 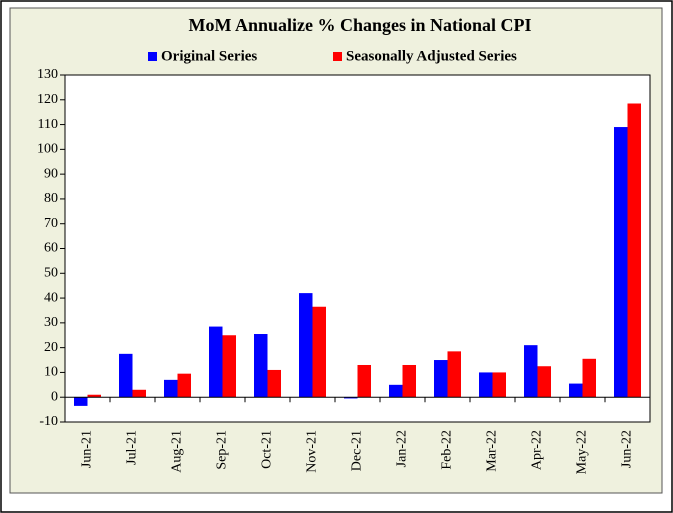 I want to click on x-tick-label: Dec-21, so click(x=357, y=450).